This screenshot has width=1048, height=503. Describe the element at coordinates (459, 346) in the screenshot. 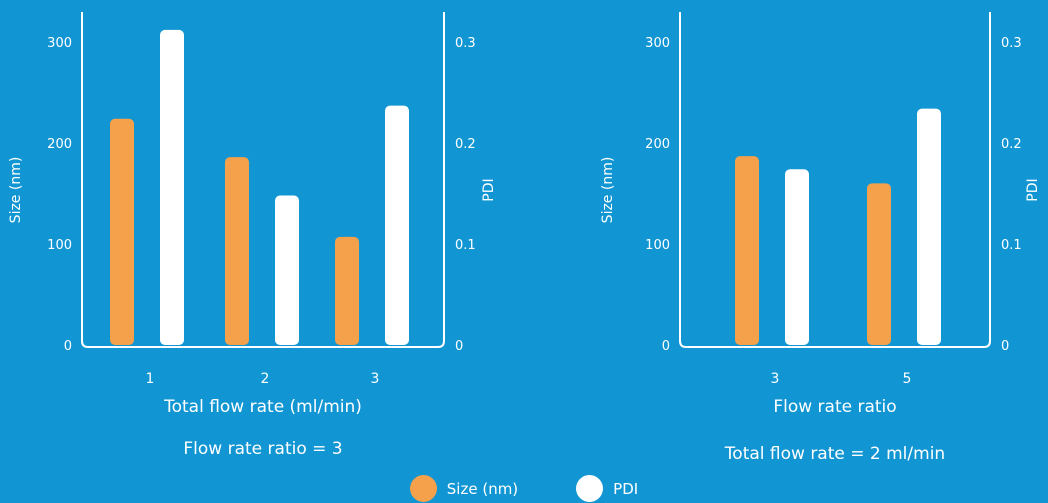

I see `chart-1-y2tick-label: 0` at that location.